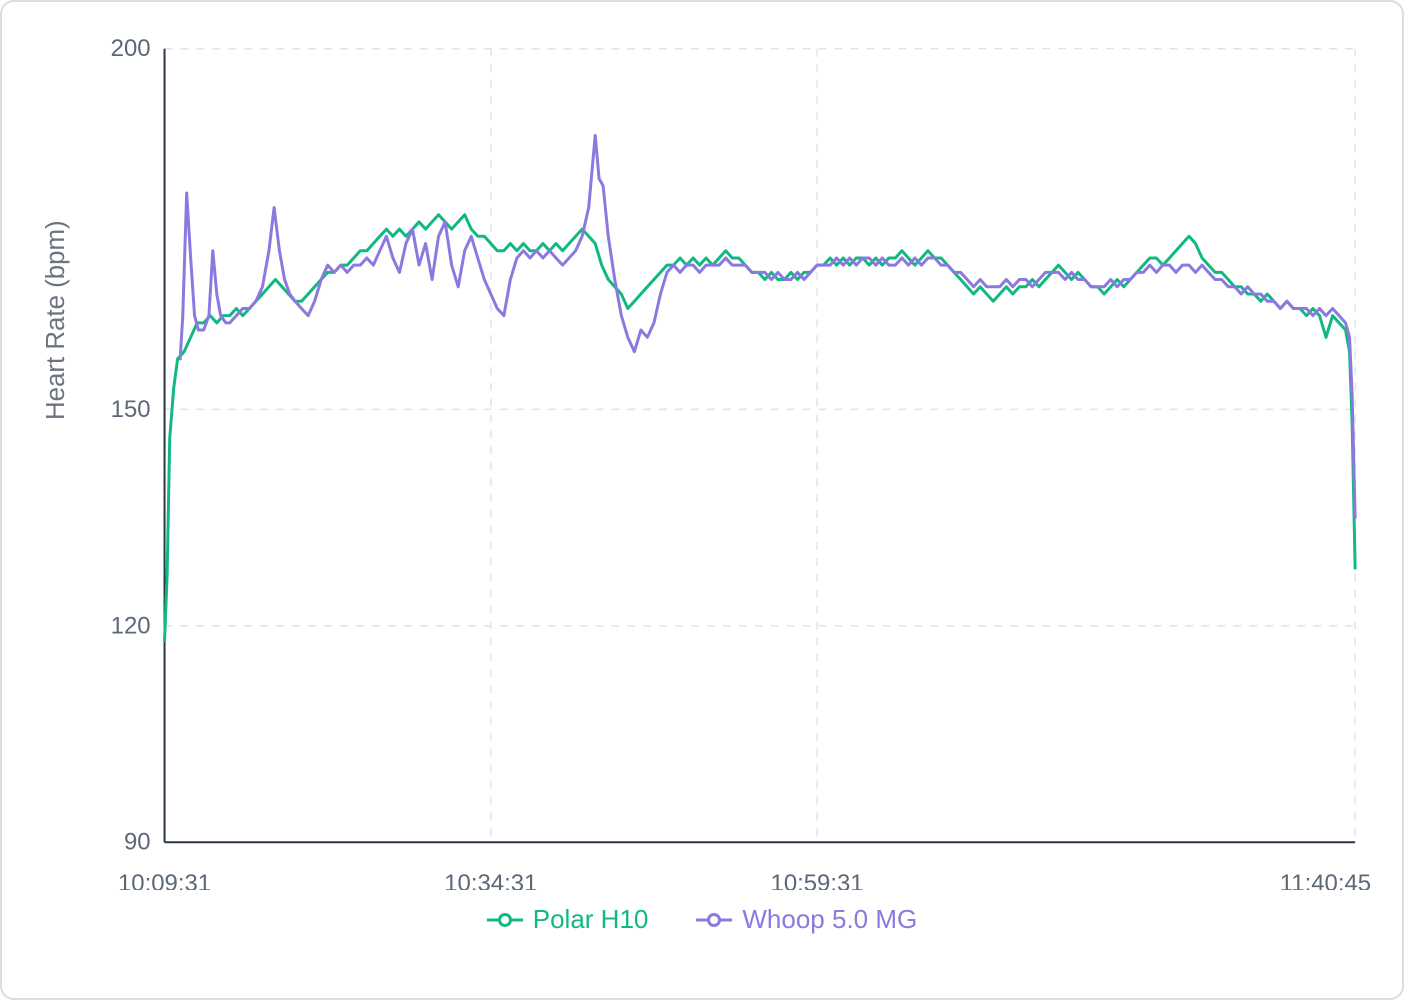  I want to click on legend-label: Whoop 5.0 MG, so click(830, 919).